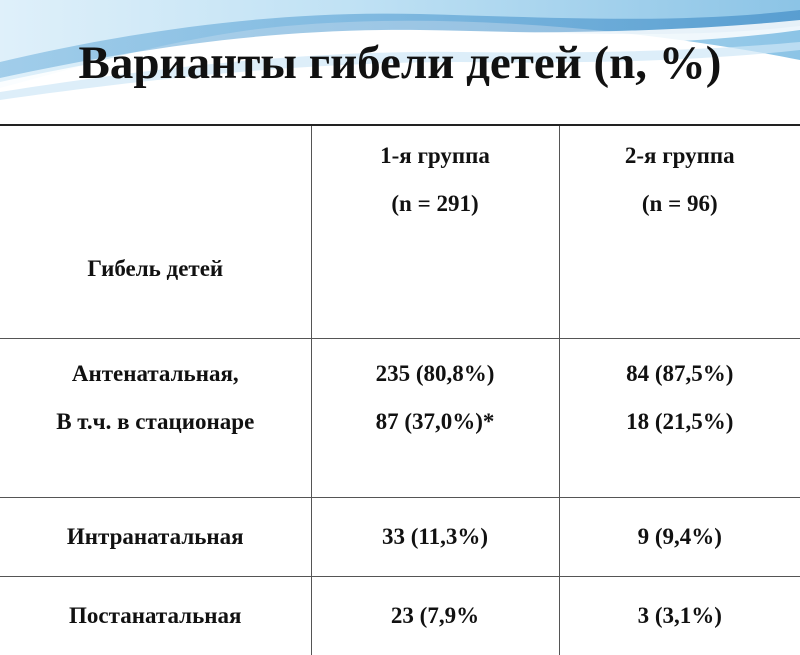 Image resolution: width=800 pixels, height=655 pixels. What do you see at coordinates (155, 374) in the screenshot?
I see `row-label: Антенатальная,` at bounding box center [155, 374].